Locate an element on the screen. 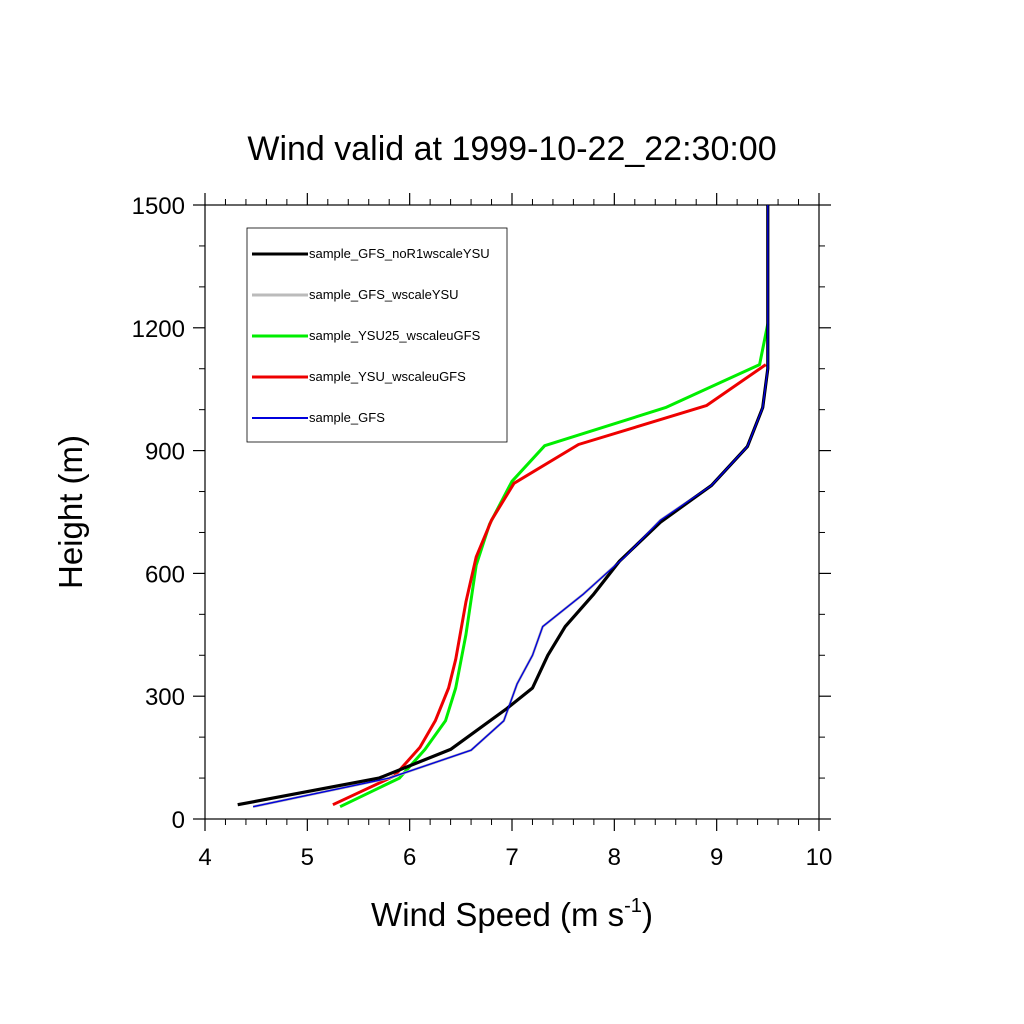  x-axis-label-superscript: -1 is located at coordinates (633, 906).